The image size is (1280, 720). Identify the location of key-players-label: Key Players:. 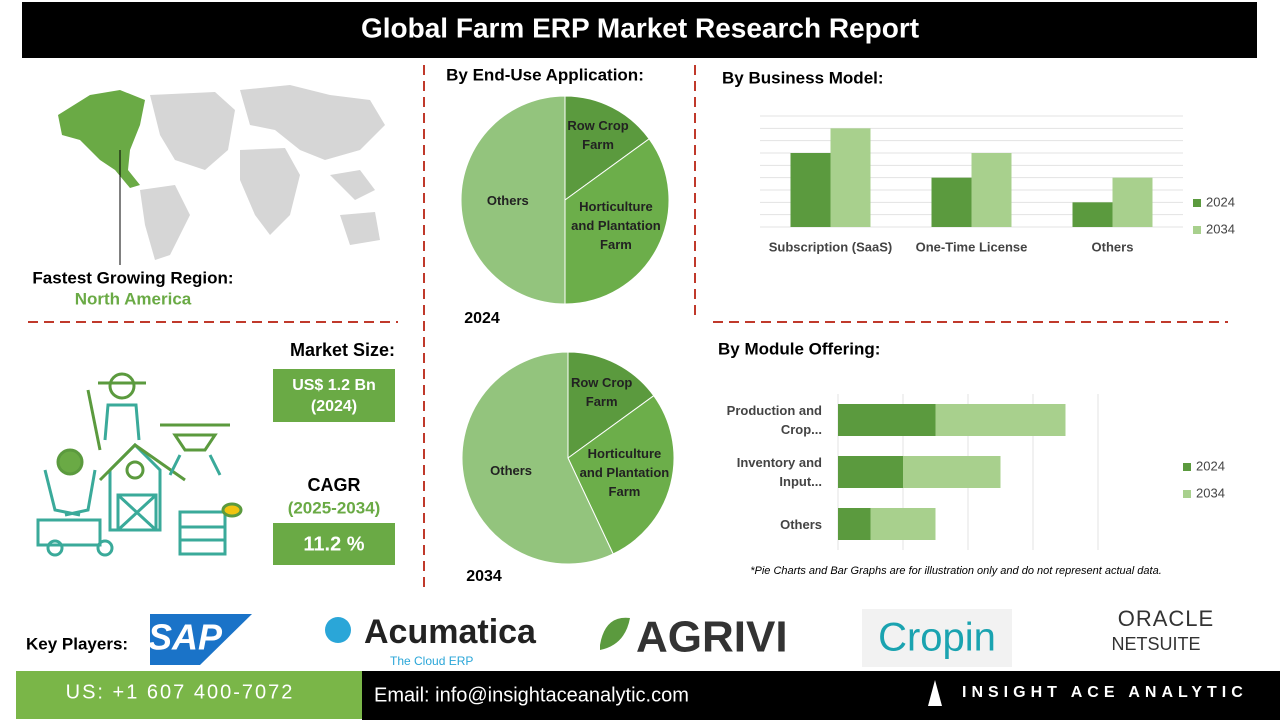
(77, 643).